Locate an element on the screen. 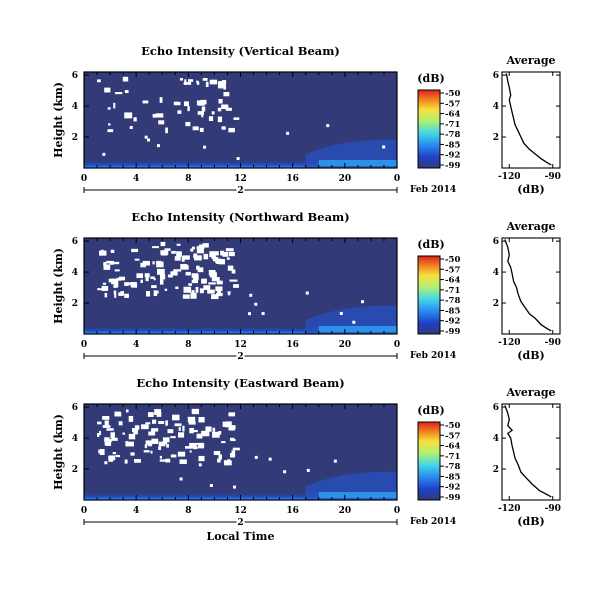 This screenshot has width=610, height=598. colorbar-tick-label: -71 is located at coordinates (452, 457).